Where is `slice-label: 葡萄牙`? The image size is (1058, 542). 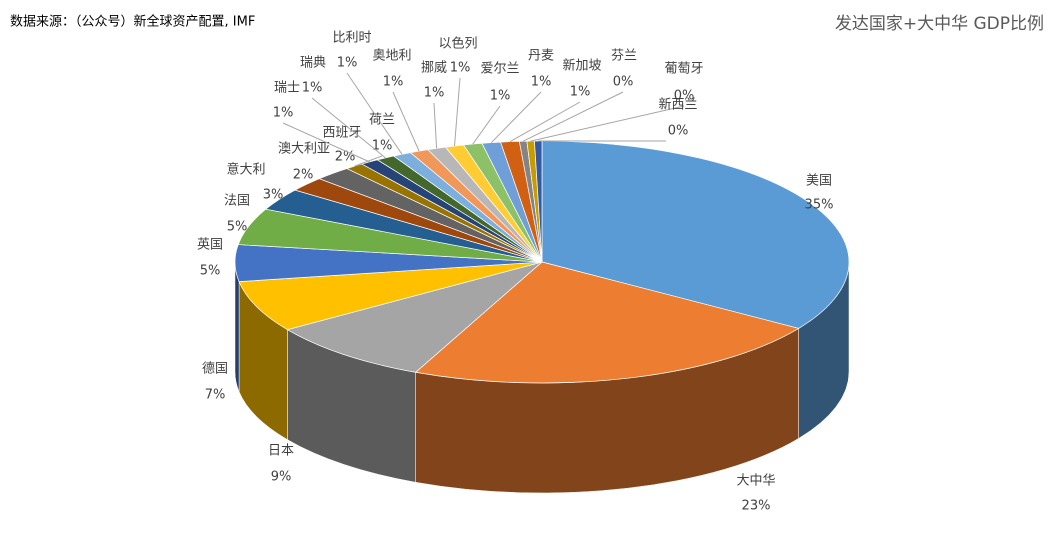 slice-label: 葡萄牙 is located at coordinates (683, 69).